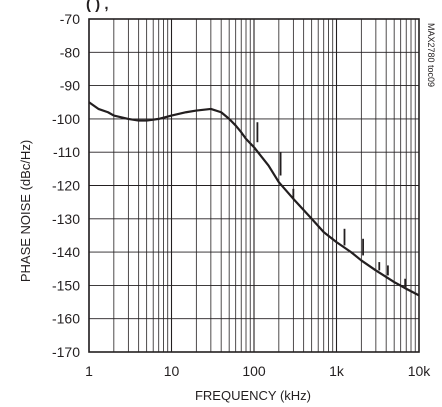  I want to click on x-tick-label: 1, so click(89, 371).